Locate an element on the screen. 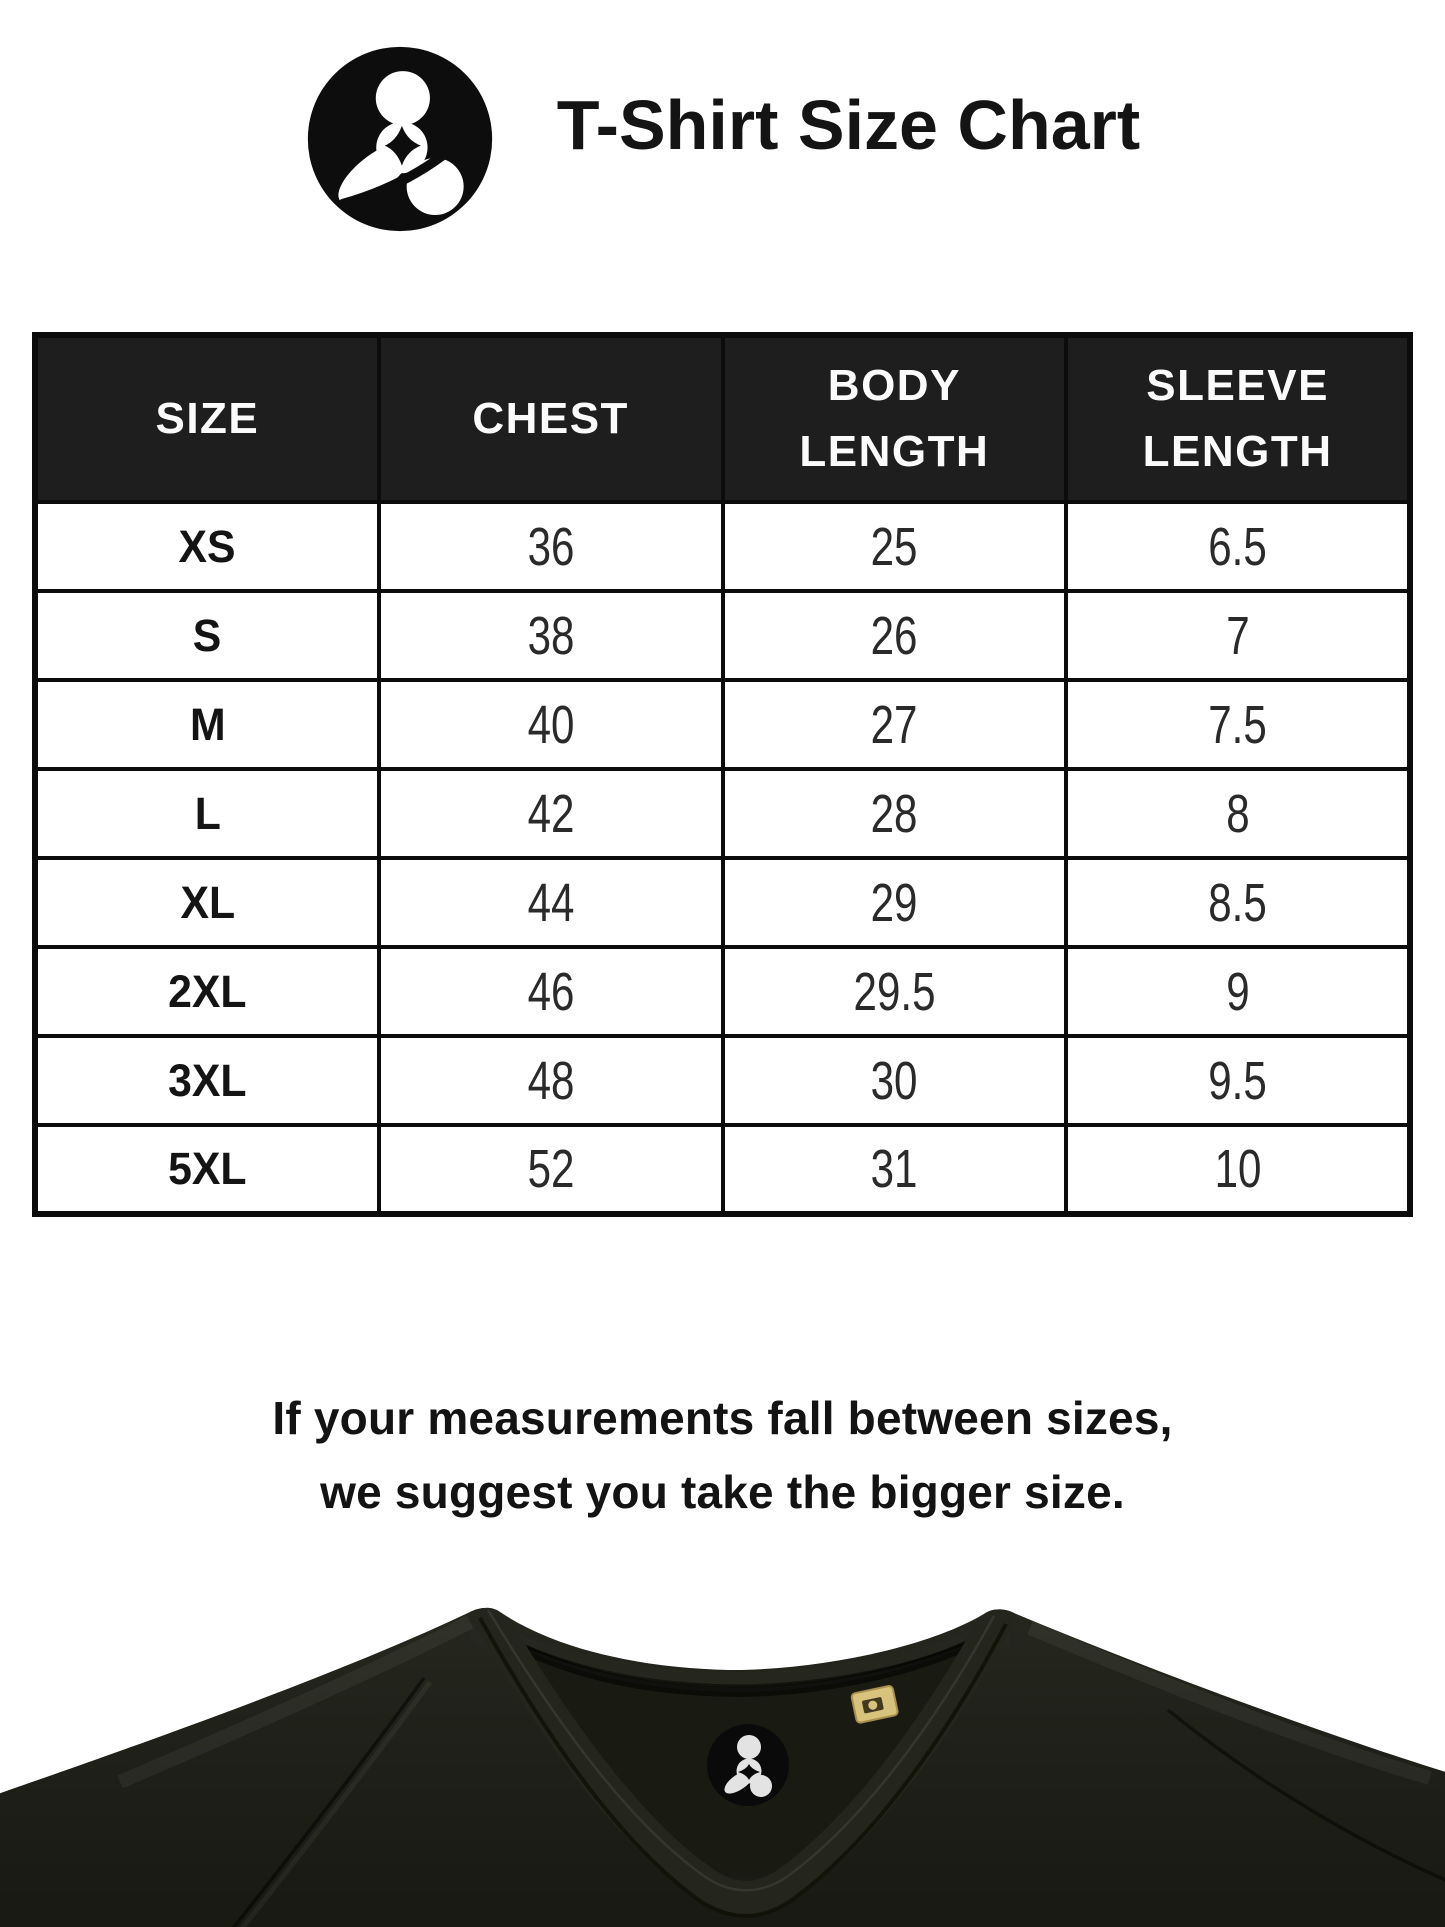 The height and width of the screenshot is (1927, 1445). cell-sleeve-length: 9 is located at coordinates (1238, 991).